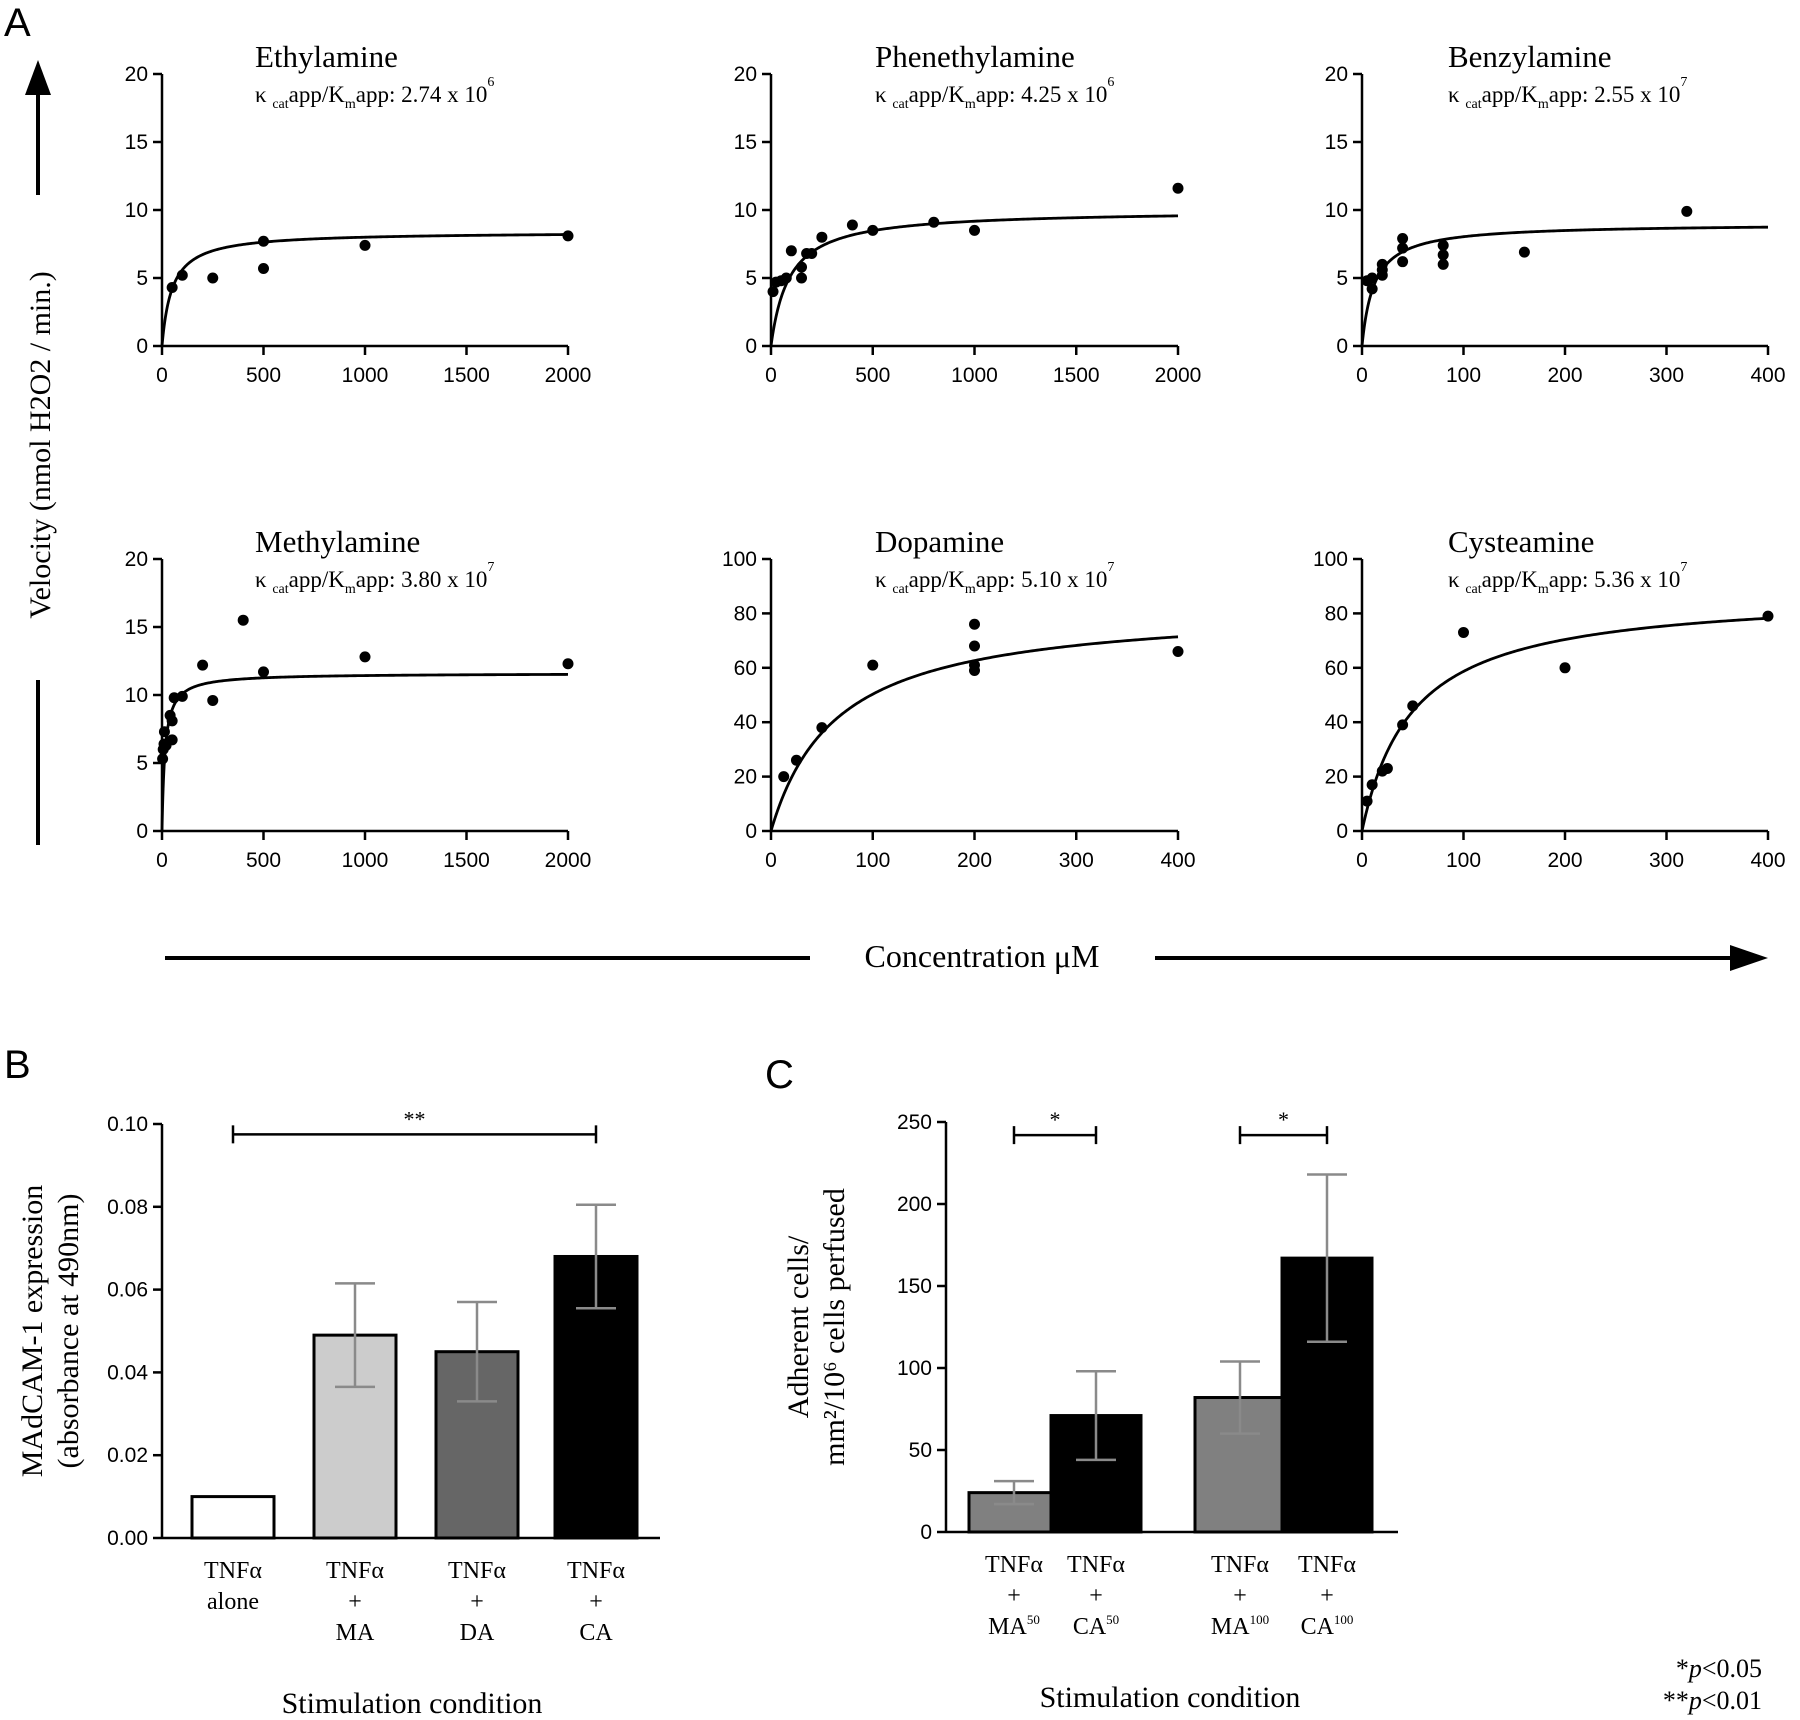 The width and height of the screenshot is (1800, 1720). I want to click on ethylamine-ratio-part: 6, so click(490, 82).